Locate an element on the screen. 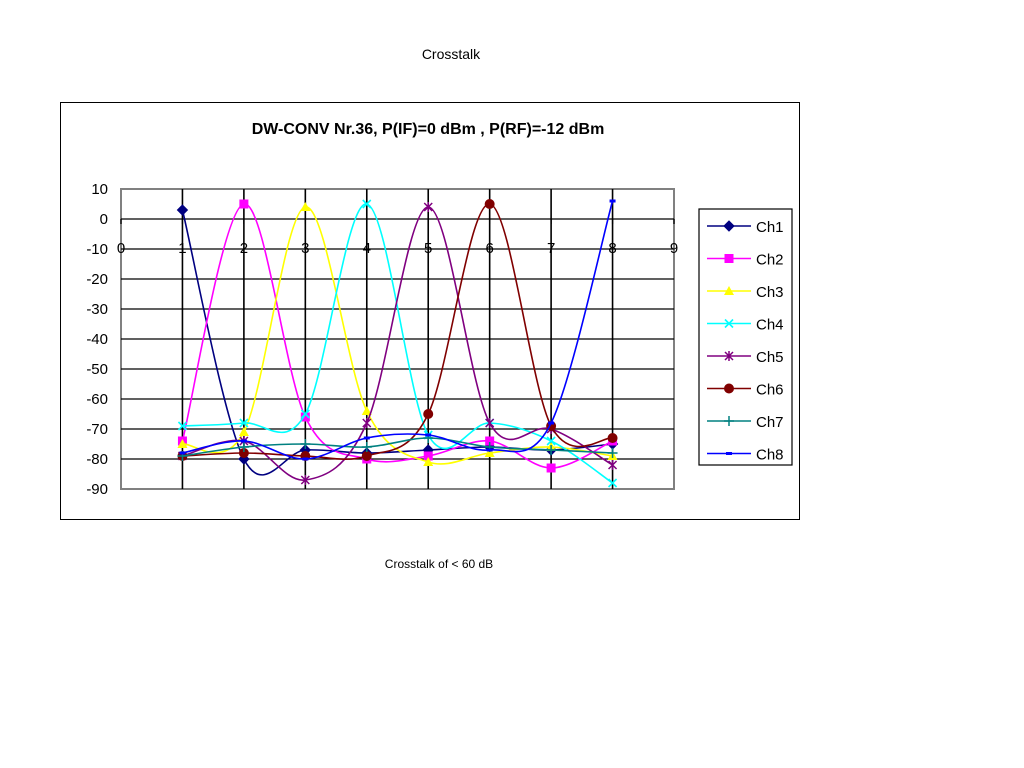  legend-label-ch5: Ch5 is located at coordinates (770, 357).